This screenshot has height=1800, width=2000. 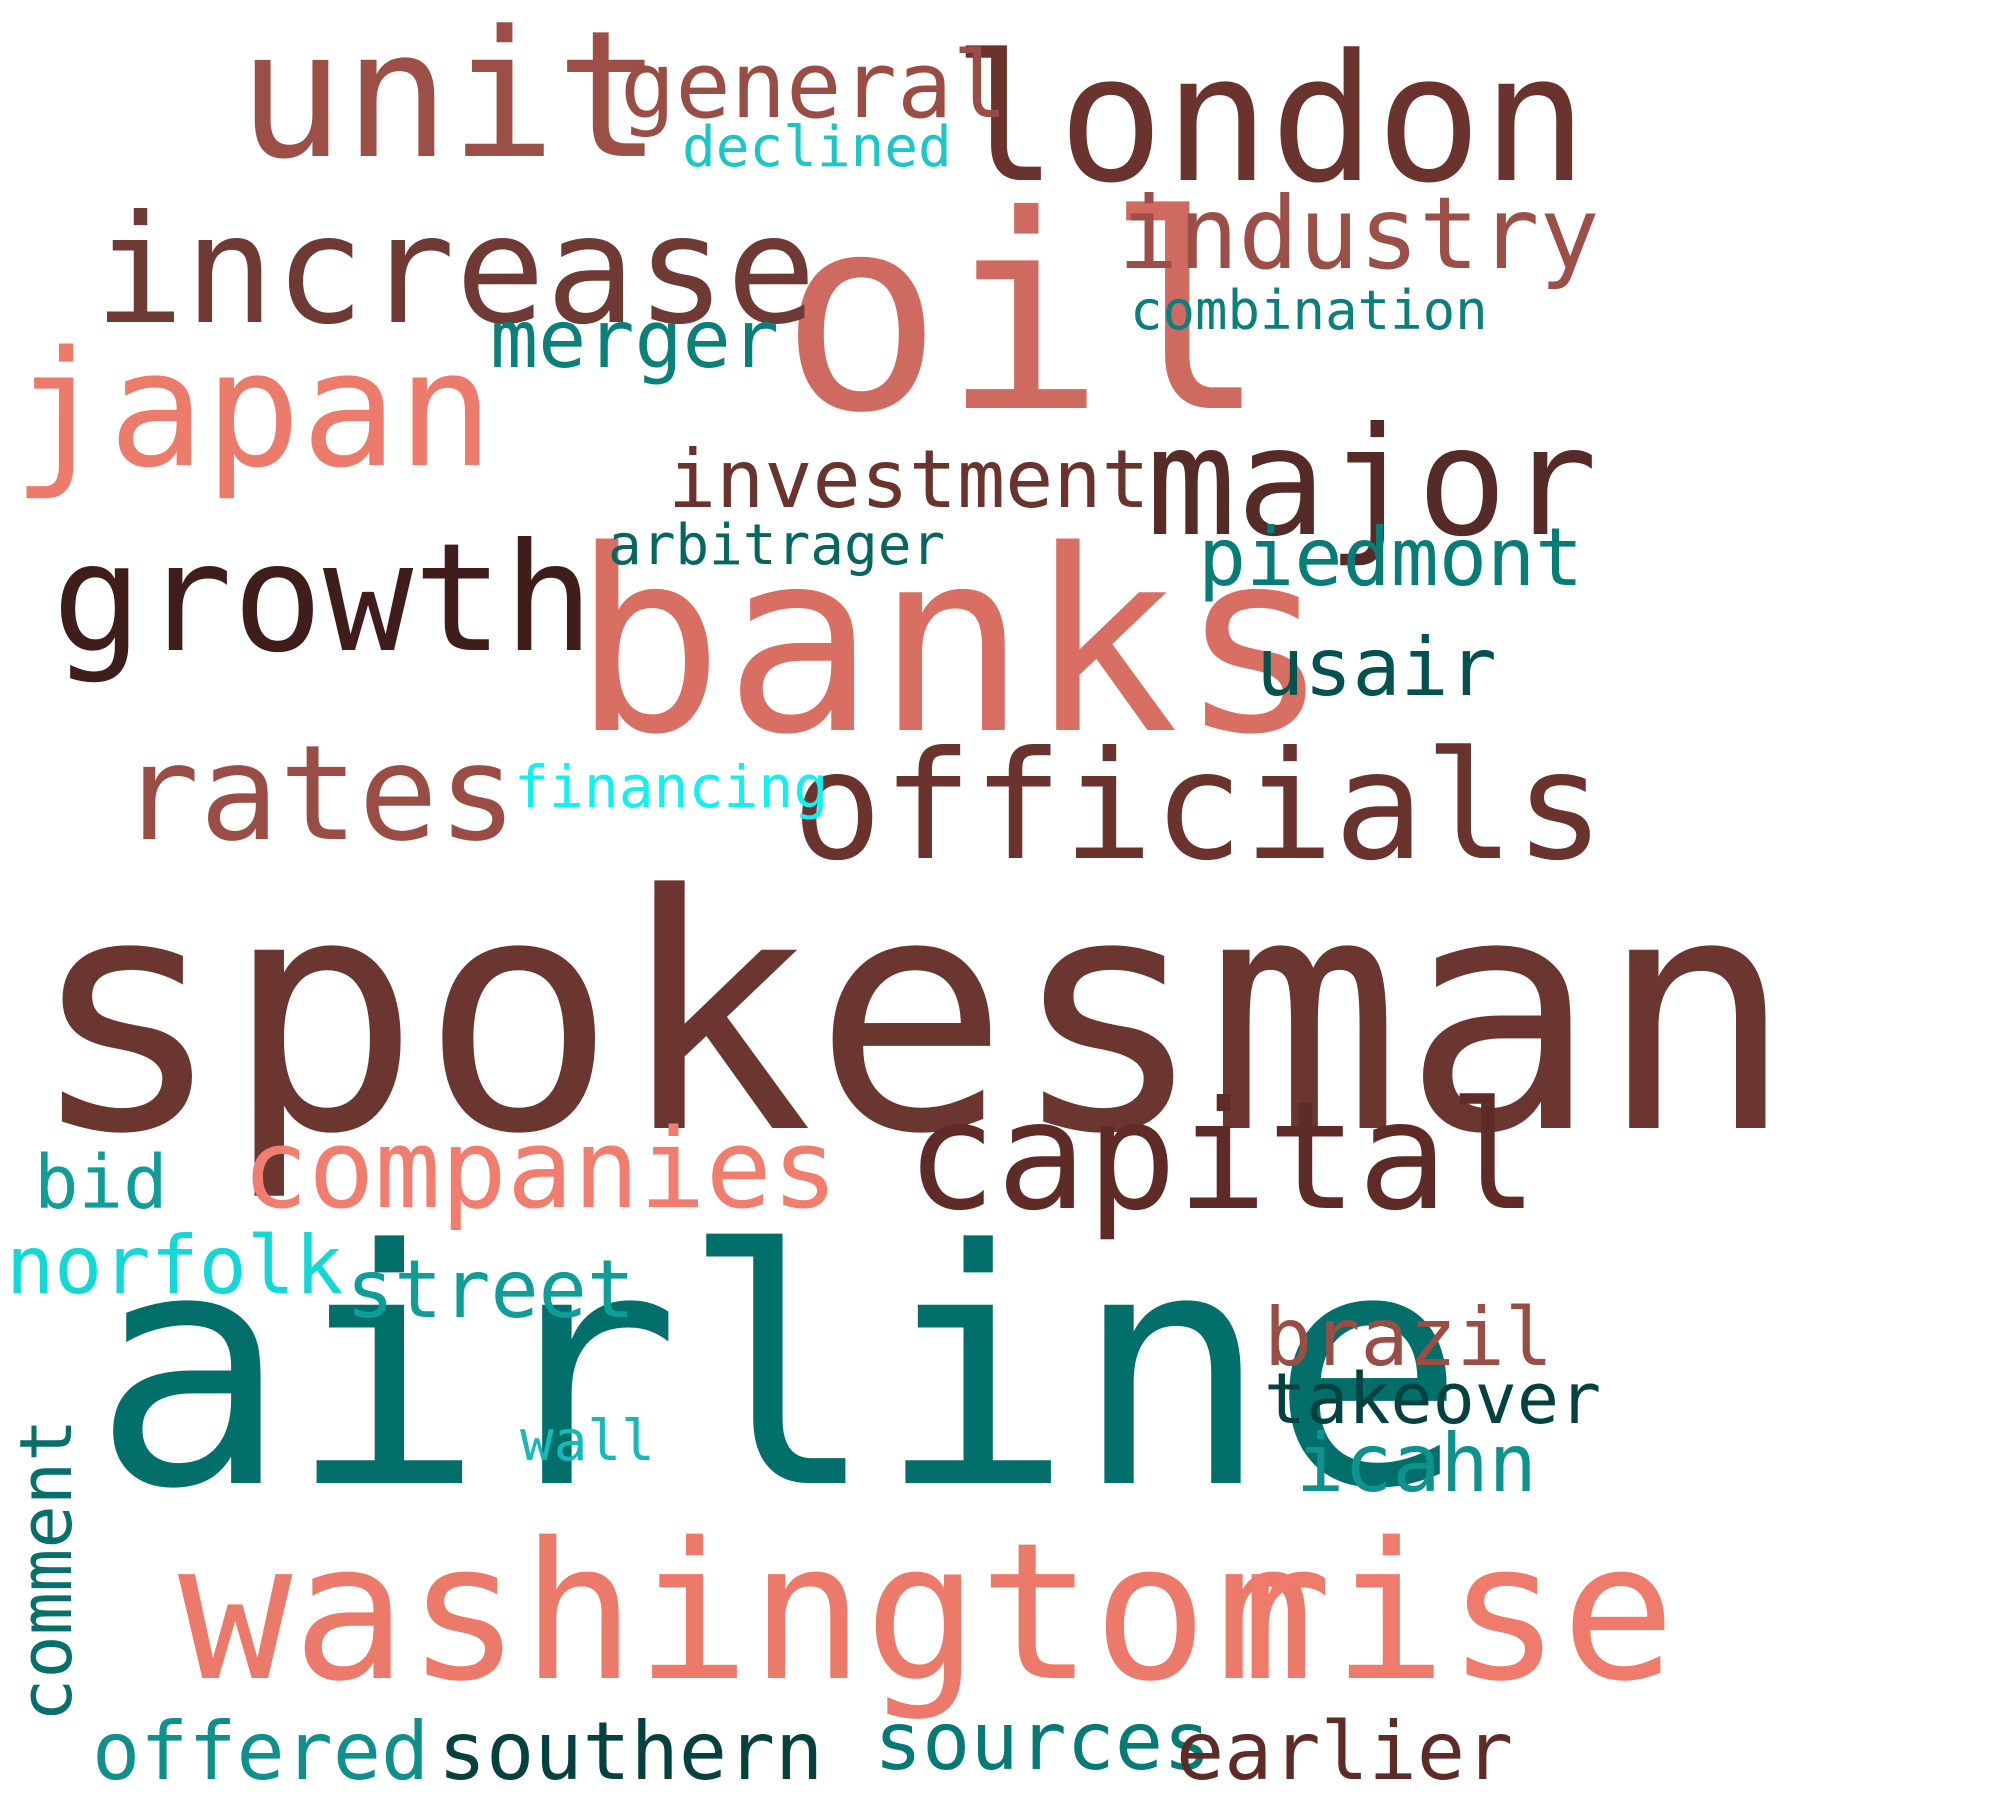 I want to click on word-financing: financing, so click(x=671, y=787).